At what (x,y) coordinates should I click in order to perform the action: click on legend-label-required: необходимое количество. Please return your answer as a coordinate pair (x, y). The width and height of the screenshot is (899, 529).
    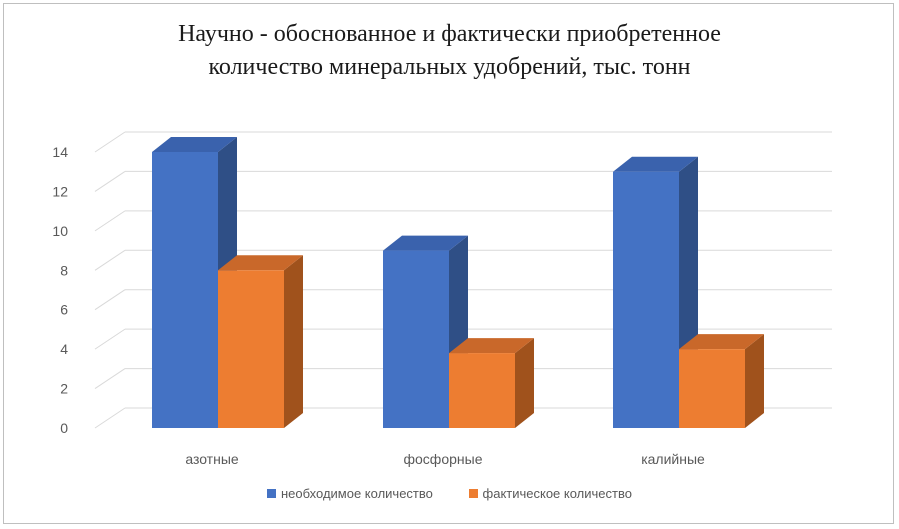
    Looking at the image, I should click on (357, 493).